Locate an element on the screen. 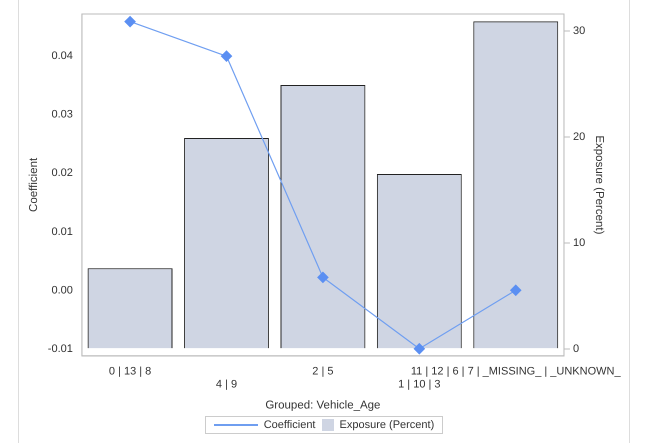 The width and height of the screenshot is (645, 443). y-tick-label: 0.00 is located at coordinates (62, 290).